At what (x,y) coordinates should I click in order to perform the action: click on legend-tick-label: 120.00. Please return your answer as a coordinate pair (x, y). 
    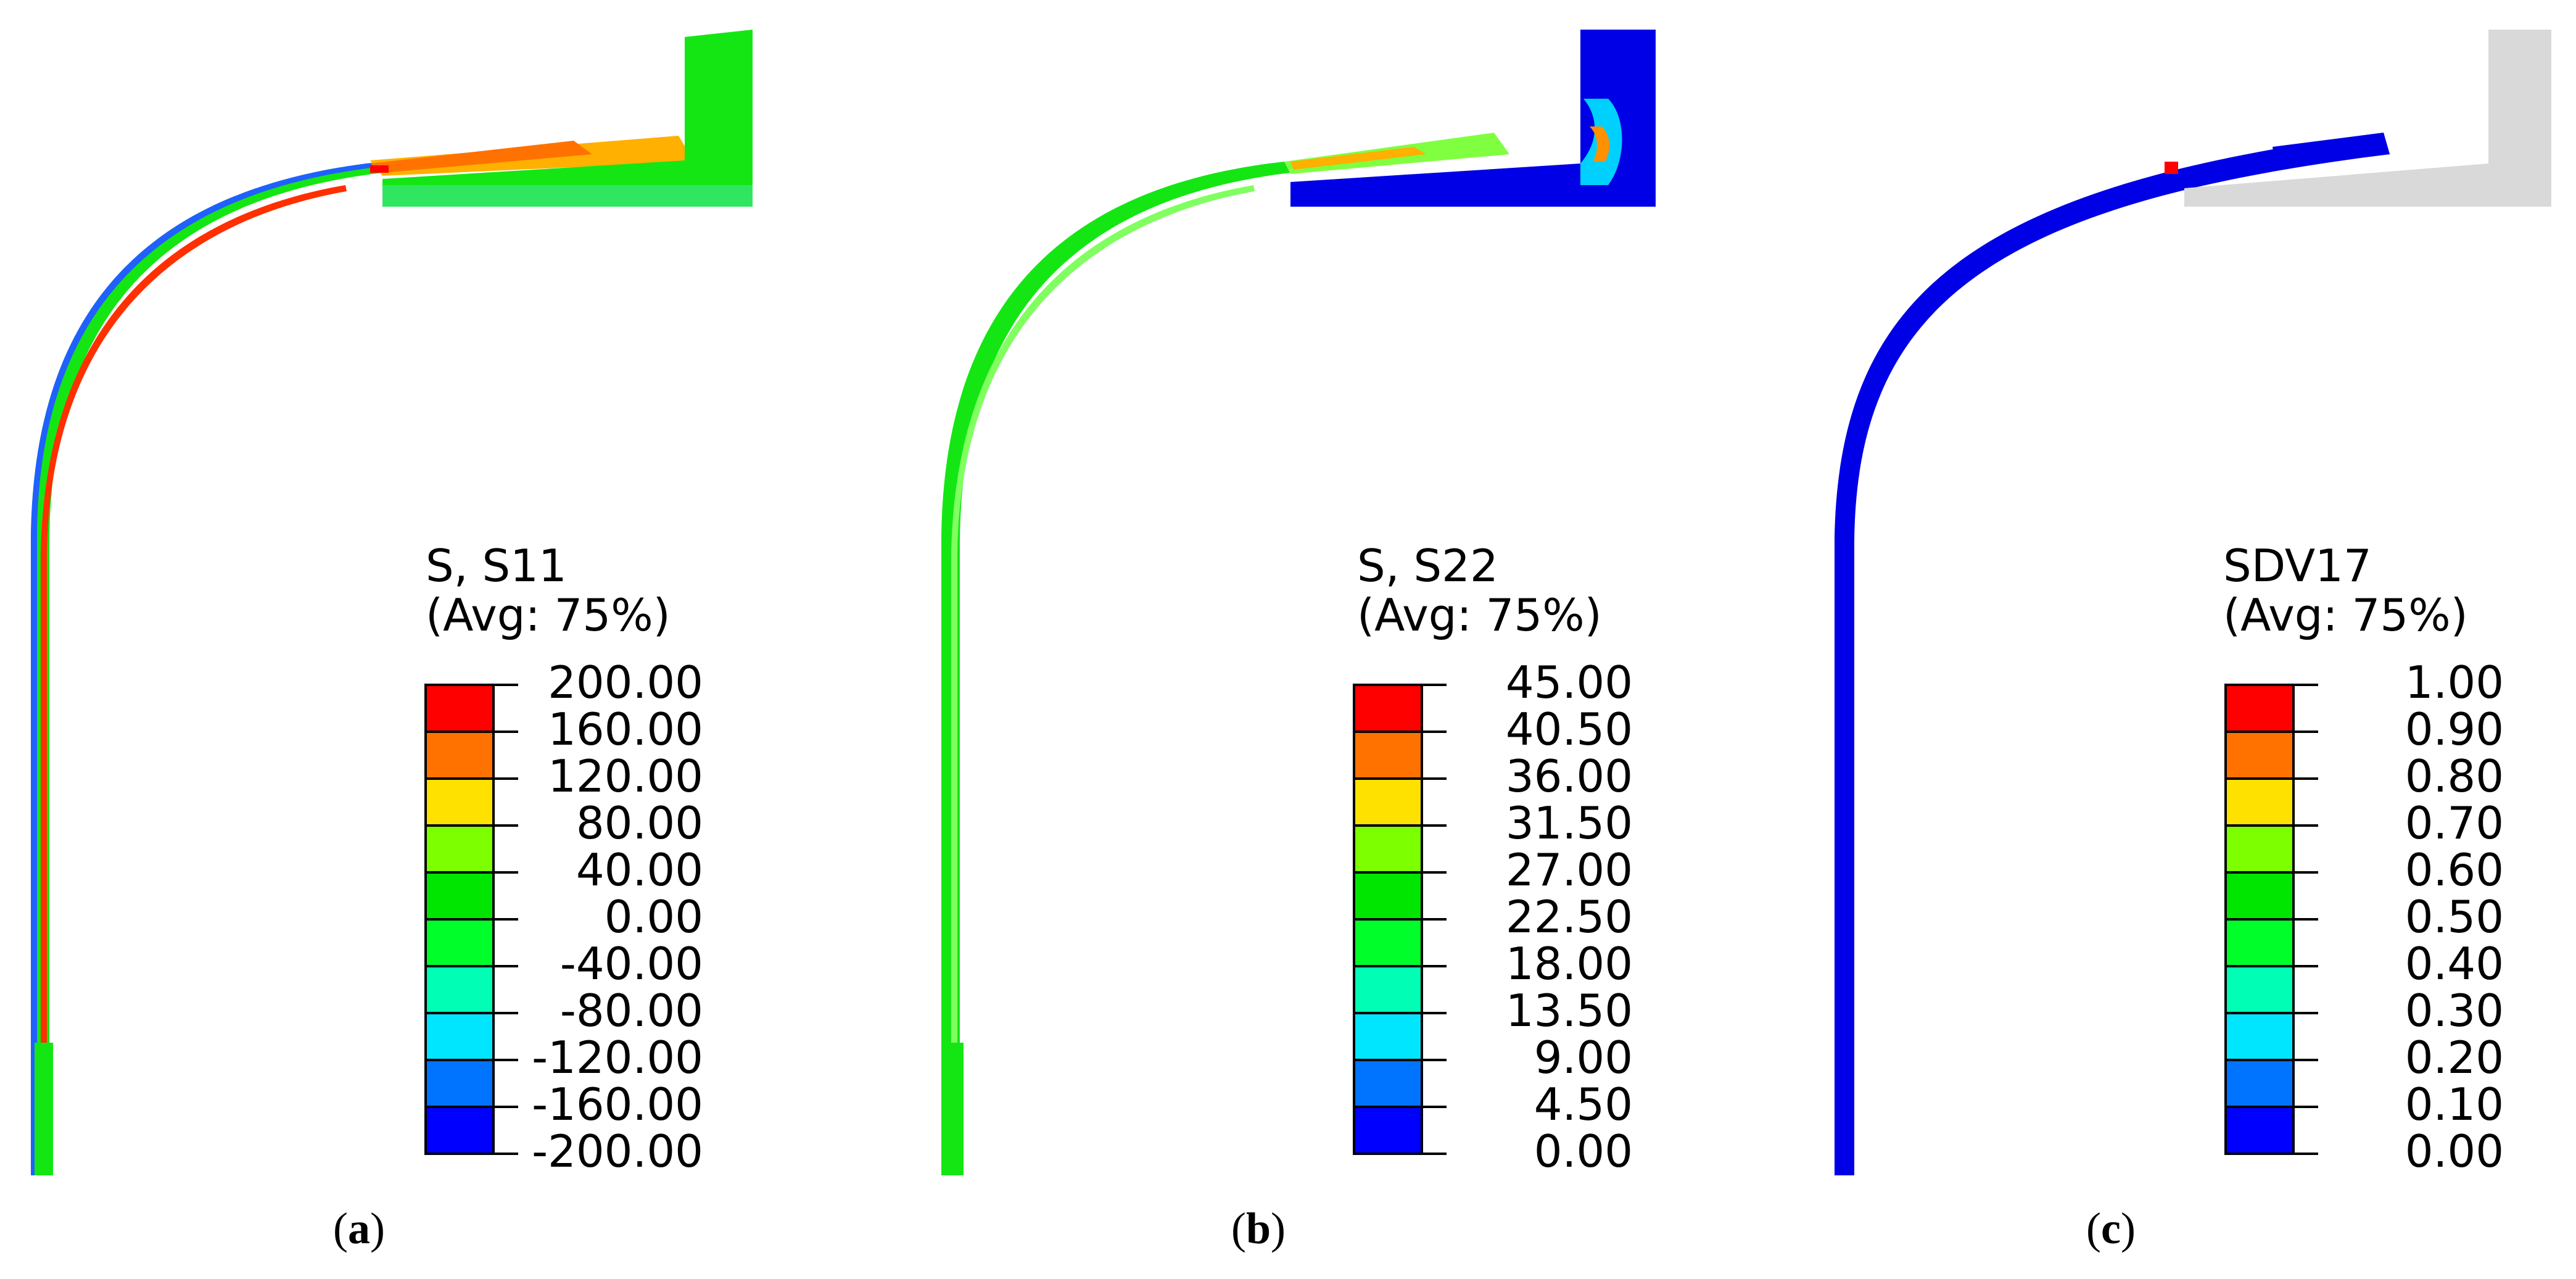
    Looking at the image, I should click on (625, 776).